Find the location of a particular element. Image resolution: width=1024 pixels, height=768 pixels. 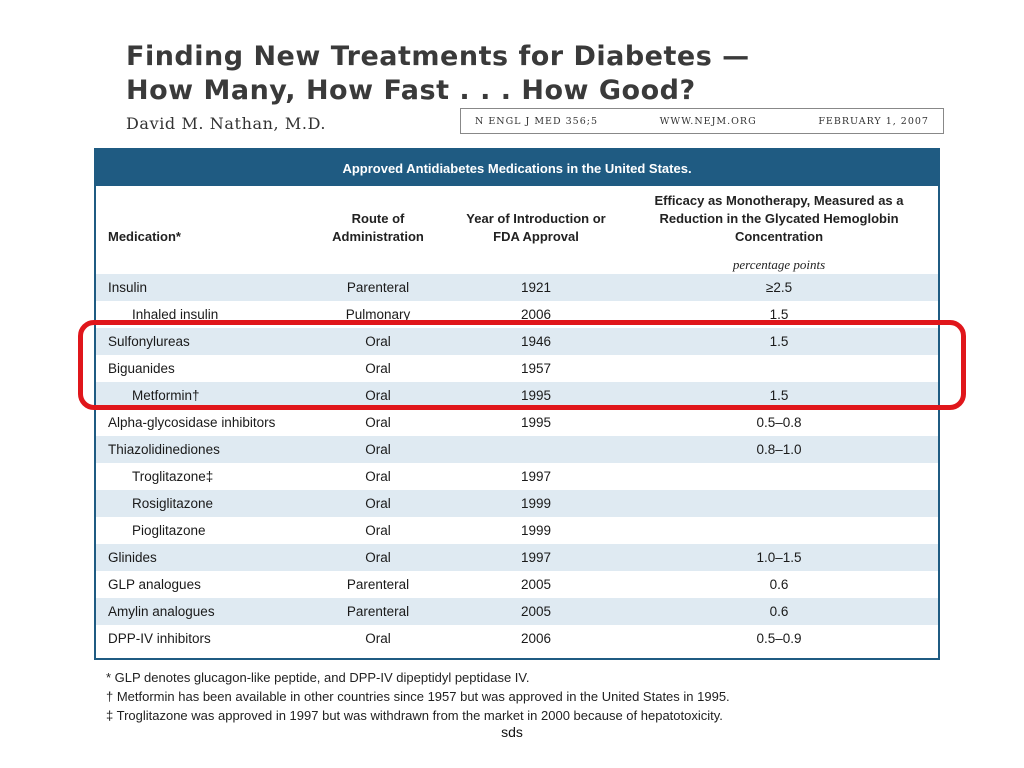

table-row: Glinides Oral 1997 1.0–1.5 is located at coordinates (517, 557).